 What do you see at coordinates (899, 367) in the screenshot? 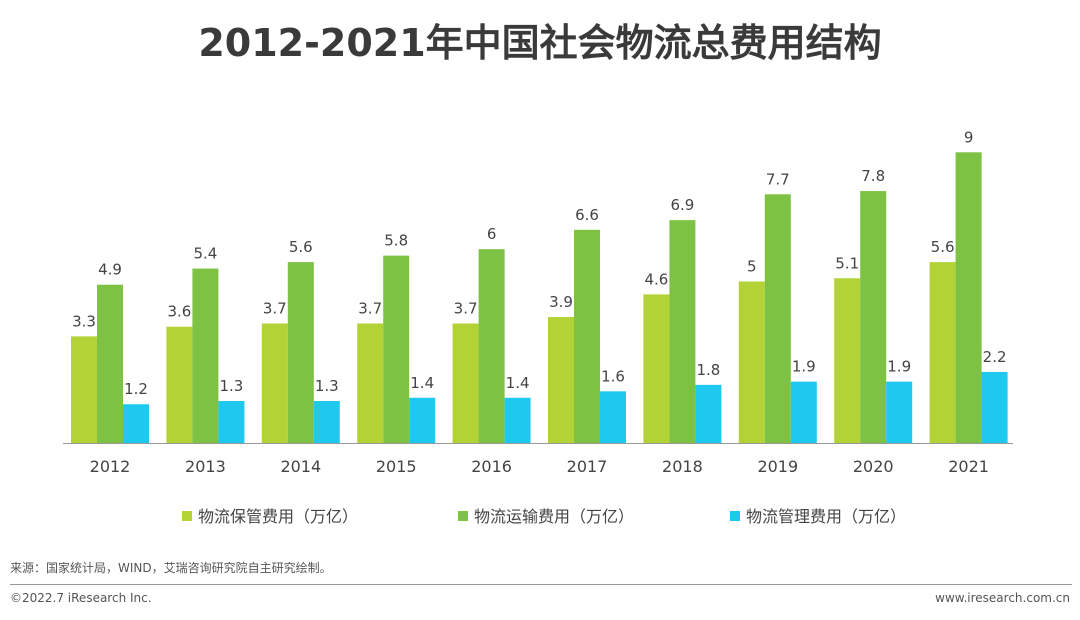
I see `data-label-management-2020: 1.9` at bounding box center [899, 367].